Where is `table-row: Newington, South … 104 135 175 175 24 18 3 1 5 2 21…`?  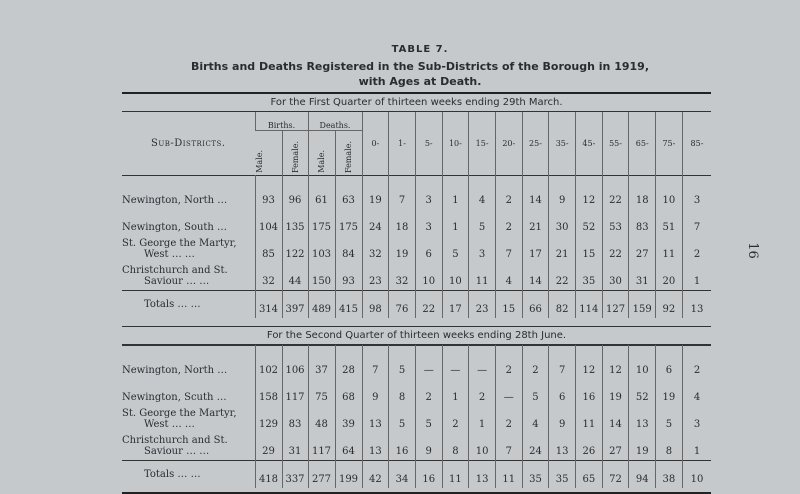 table-row: Newington, South … 104 135 175 175 24 18 3 1 5 2 21… is located at coordinates (417, 222).